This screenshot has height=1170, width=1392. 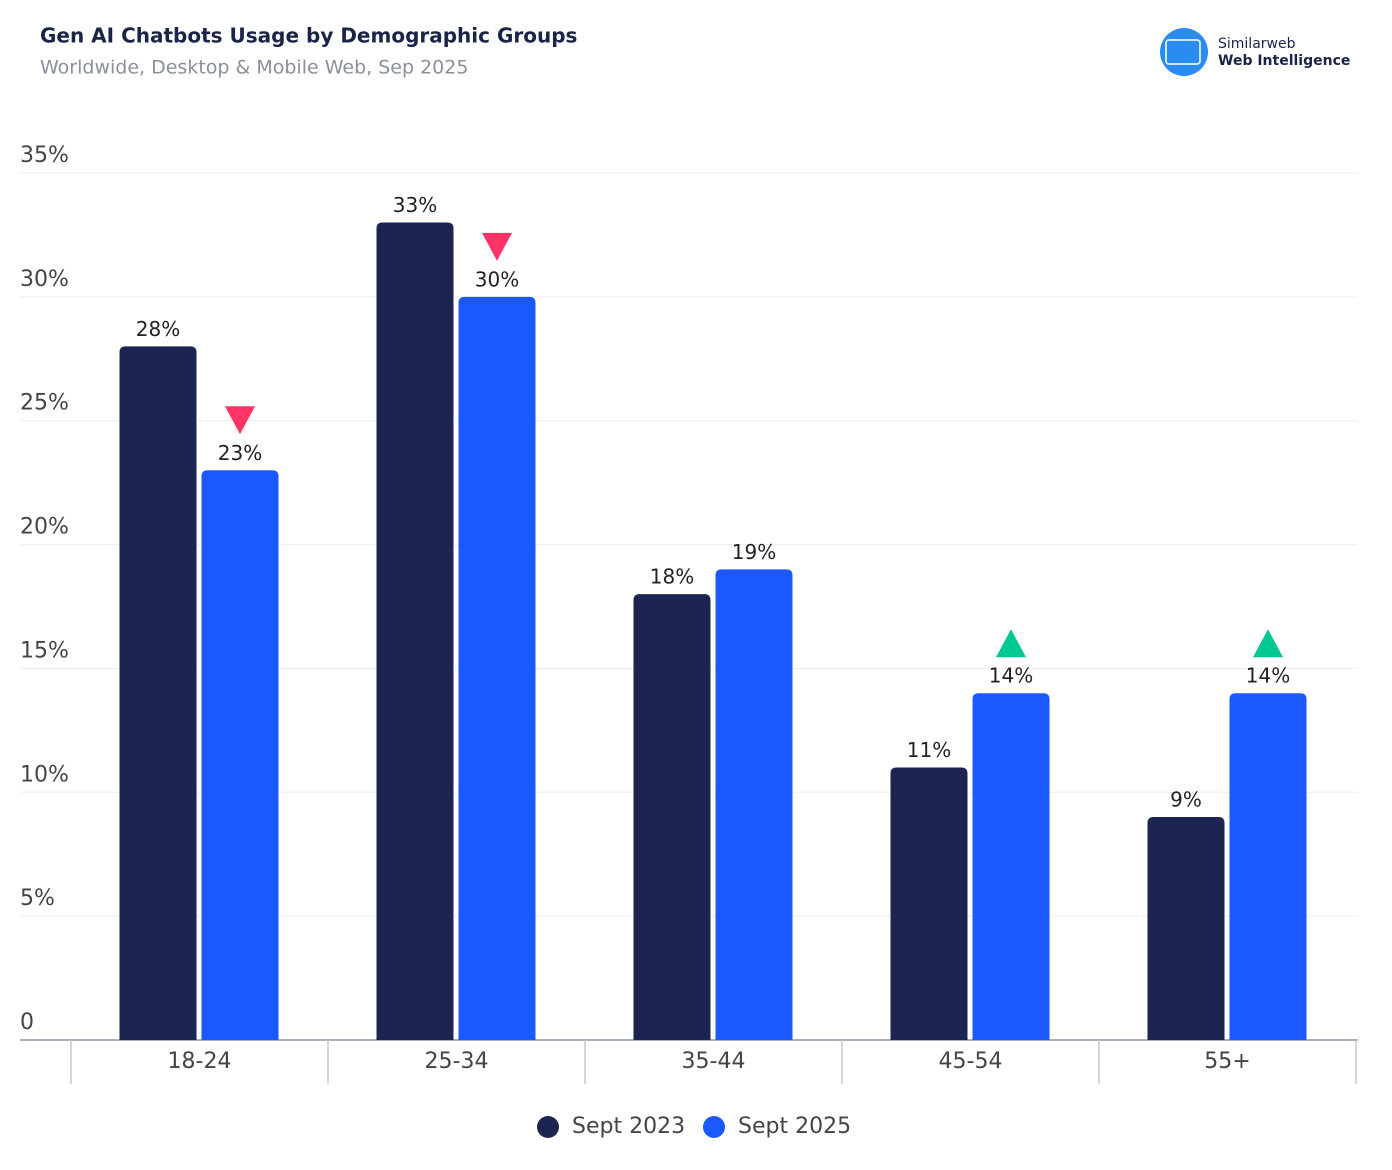 What do you see at coordinates (457, 1061) in the screenshot?
I see `x-tick-label: 25-34` at bounding box center [457, 1061].